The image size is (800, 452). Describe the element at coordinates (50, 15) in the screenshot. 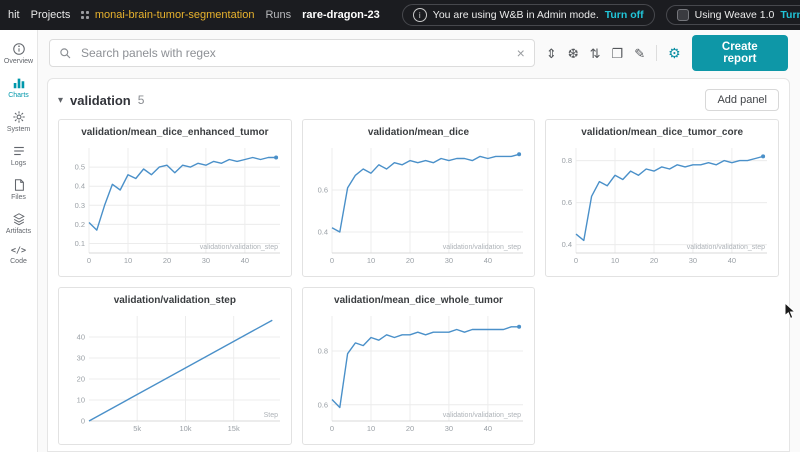

I see `breadcrumb-projects: Projects` at that location.